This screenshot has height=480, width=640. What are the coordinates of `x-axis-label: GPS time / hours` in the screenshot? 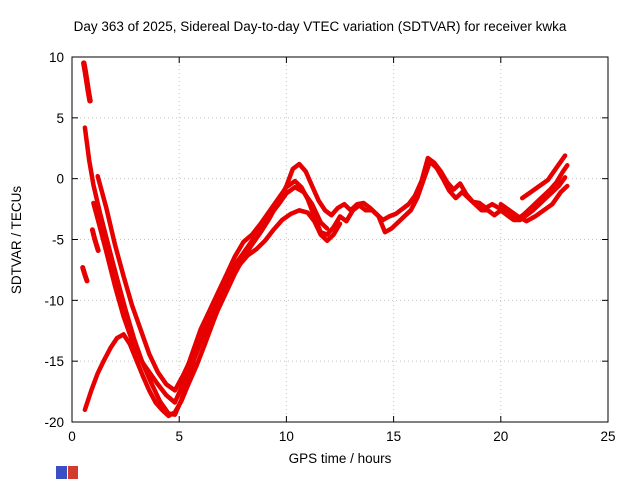 It's located at (340, 458).